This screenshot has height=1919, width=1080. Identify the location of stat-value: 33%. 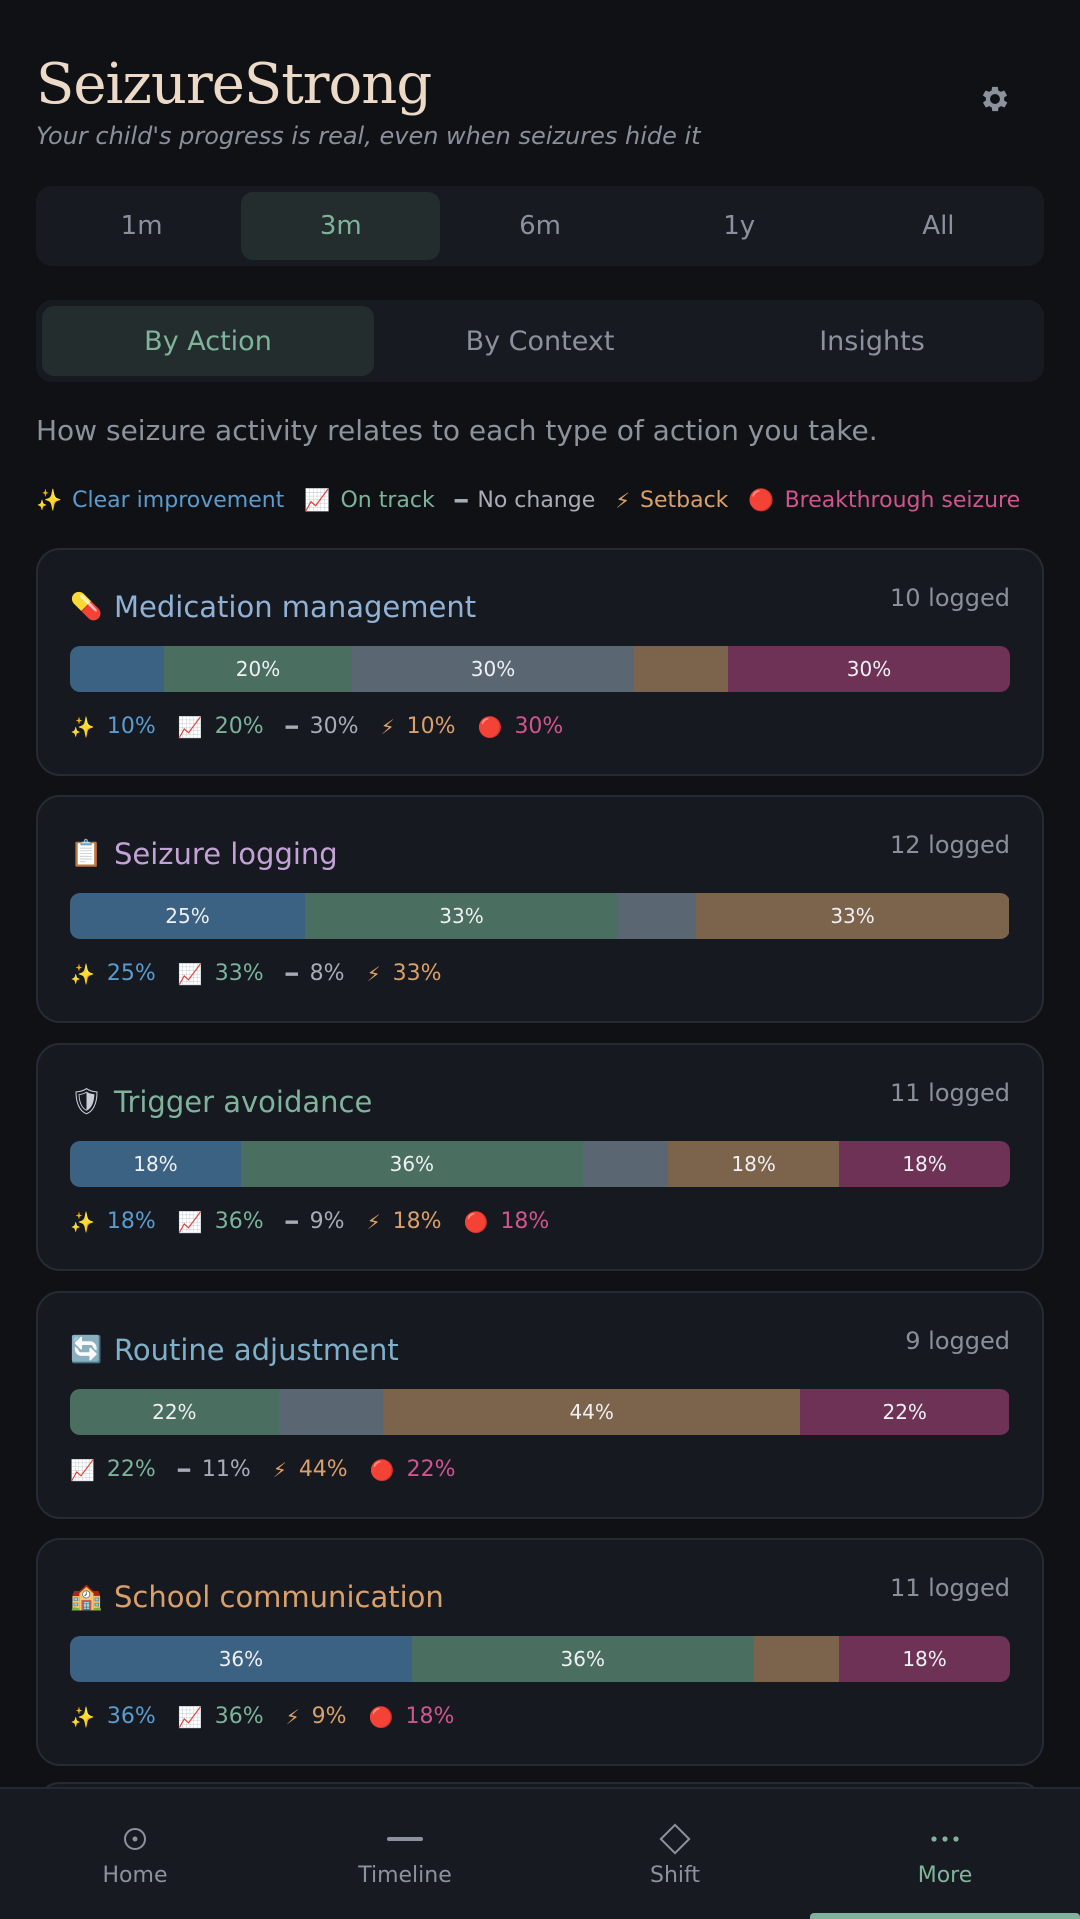
(417, 973).